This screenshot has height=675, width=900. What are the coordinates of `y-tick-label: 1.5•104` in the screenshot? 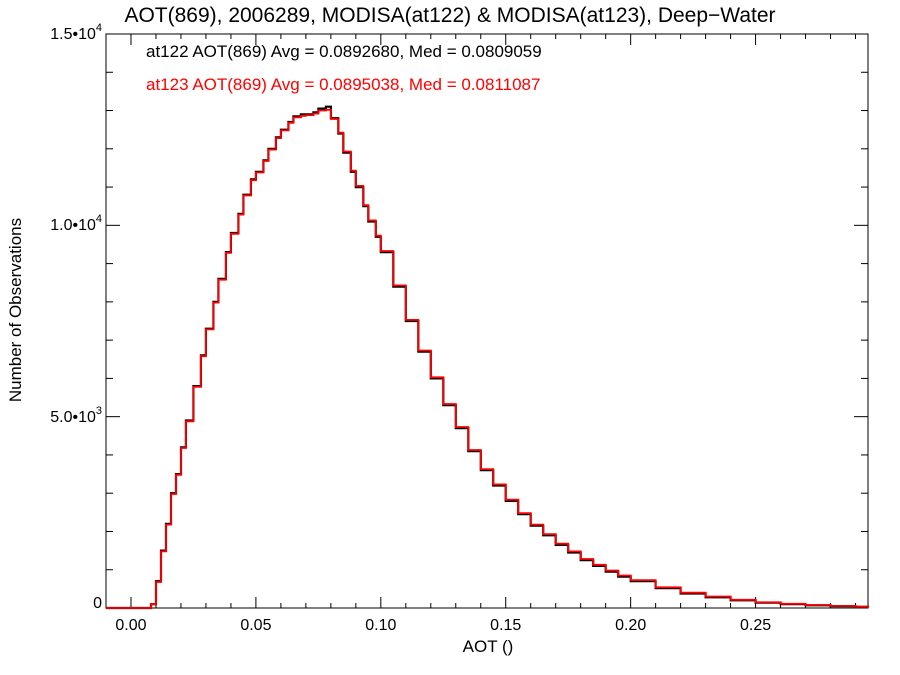 It's located at (76, 32).